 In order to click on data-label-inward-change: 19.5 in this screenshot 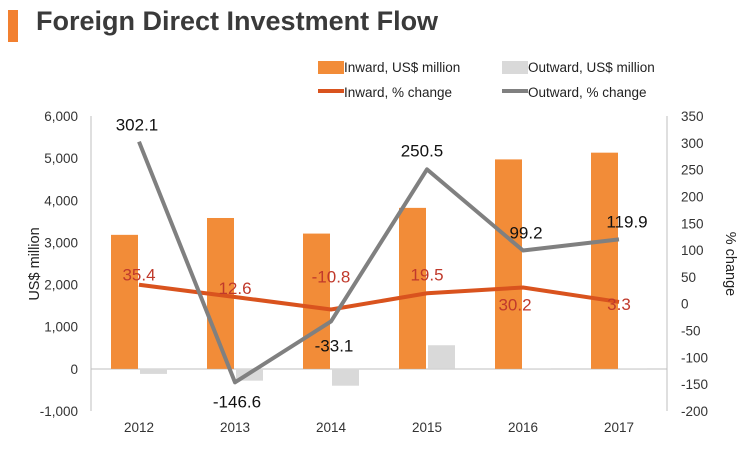, I will do `click(426, 274)`.